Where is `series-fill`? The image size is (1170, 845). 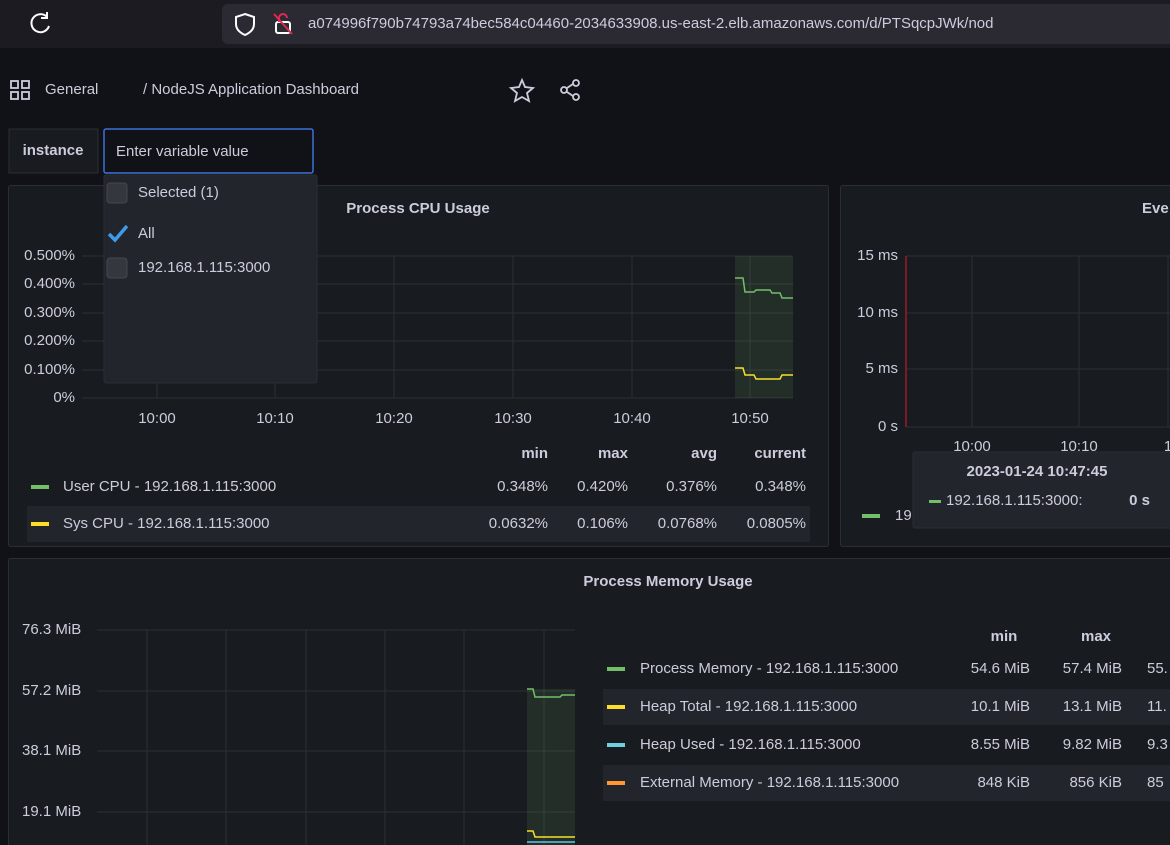
series-fill is located at coordinates (764, 327).